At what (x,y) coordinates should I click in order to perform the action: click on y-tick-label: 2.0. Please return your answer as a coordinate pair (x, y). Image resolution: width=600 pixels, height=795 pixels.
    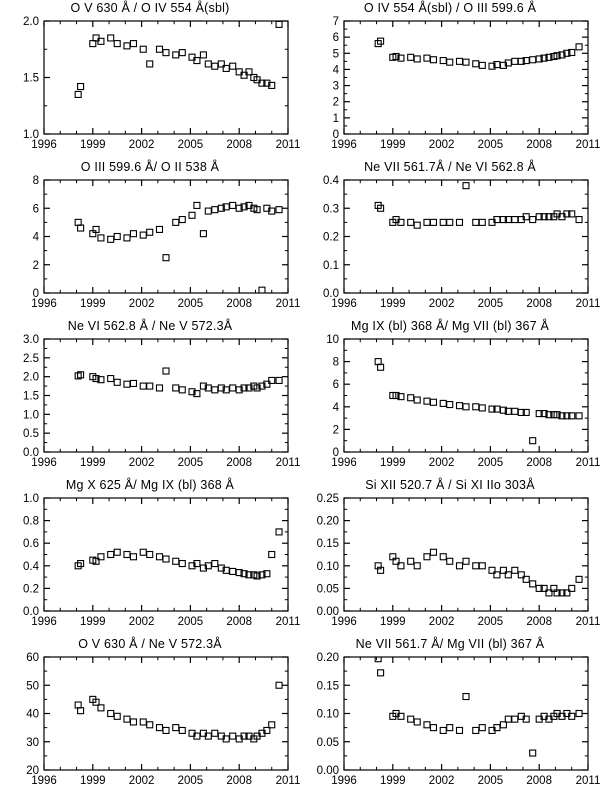
    Looking at the image, I should click on (31, 22).